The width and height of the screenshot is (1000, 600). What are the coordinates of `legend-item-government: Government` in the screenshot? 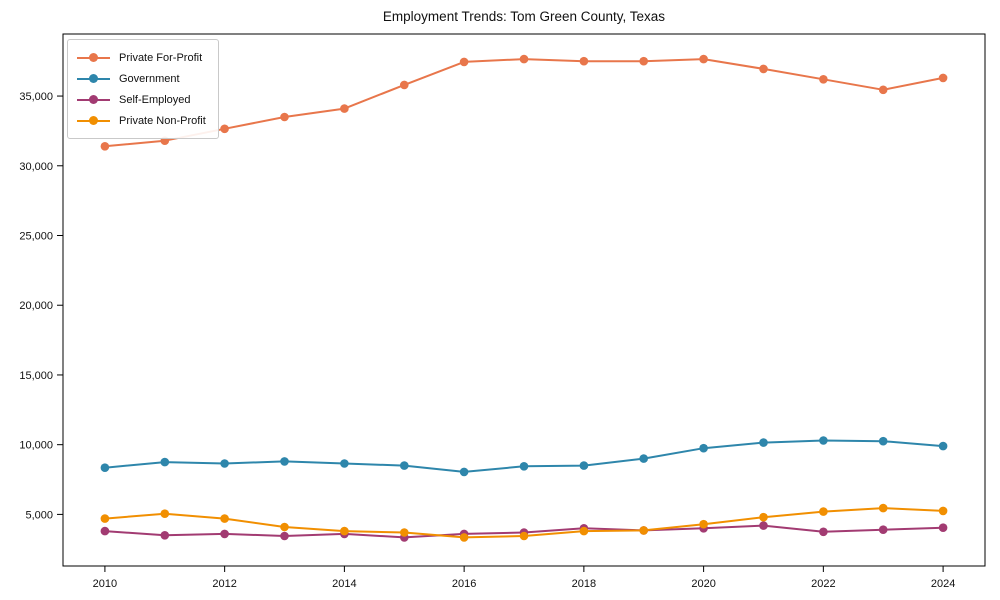 It's located at (141, 78).